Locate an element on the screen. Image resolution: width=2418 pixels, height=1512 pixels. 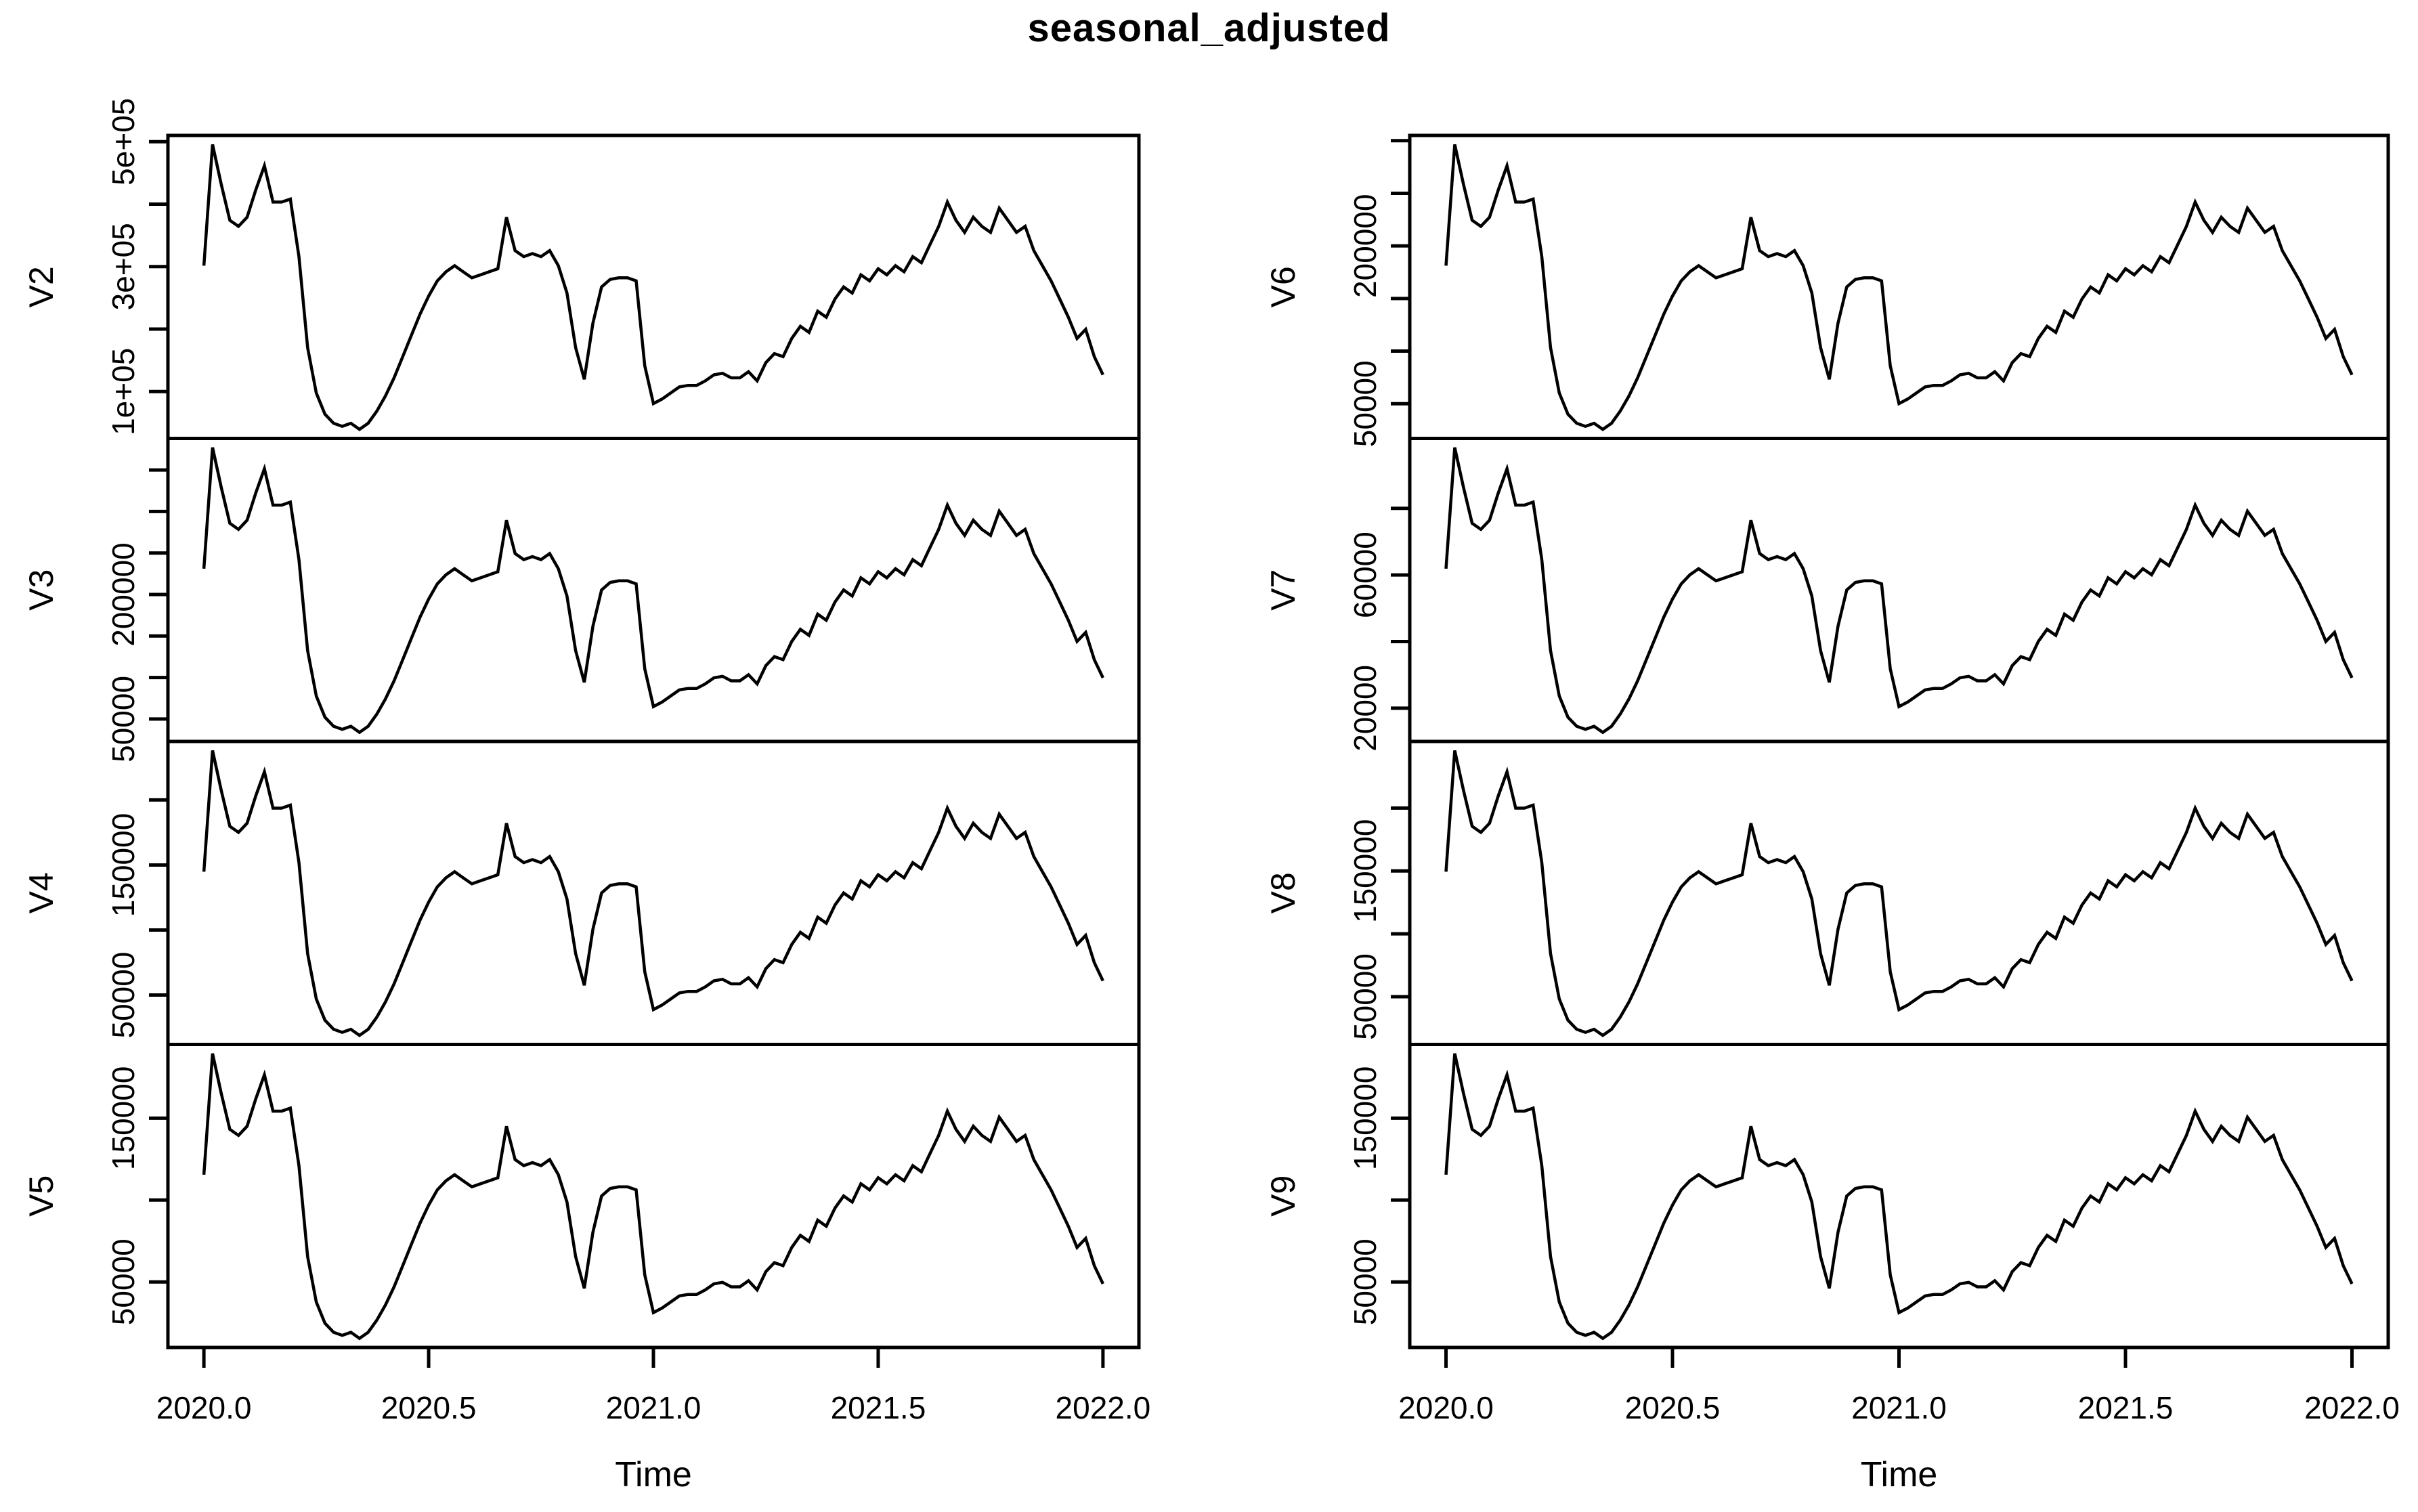
series-line-V7 is located at coordinates (1899, 591).